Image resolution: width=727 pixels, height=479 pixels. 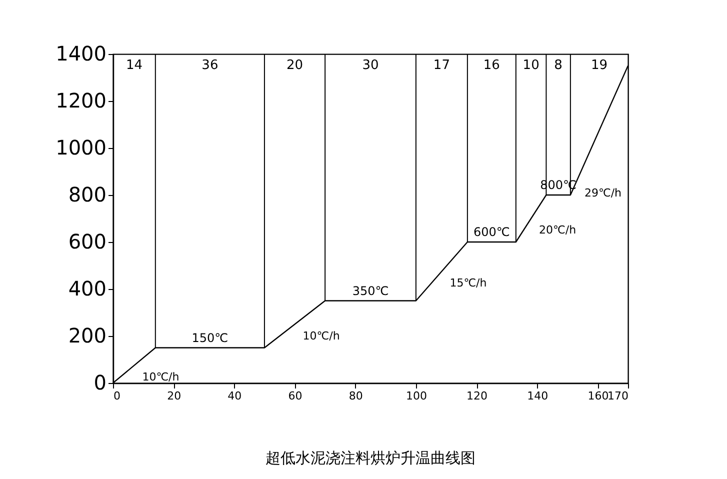 What do you see at coordinates (468, 283) in the screenshot?
I see `annotation: 15℃/h` at bounding box center [468, 283].